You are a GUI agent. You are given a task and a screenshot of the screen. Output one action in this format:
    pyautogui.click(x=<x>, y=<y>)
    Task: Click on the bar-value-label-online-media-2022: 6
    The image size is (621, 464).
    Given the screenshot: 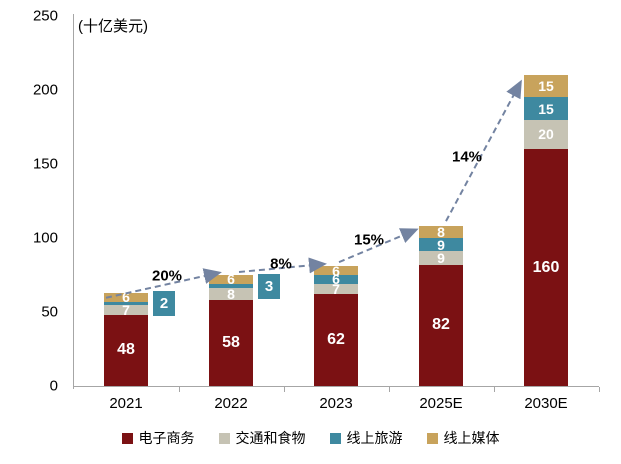 What is the action you would take?
    pyautogui.click(x=231, y=279)
    